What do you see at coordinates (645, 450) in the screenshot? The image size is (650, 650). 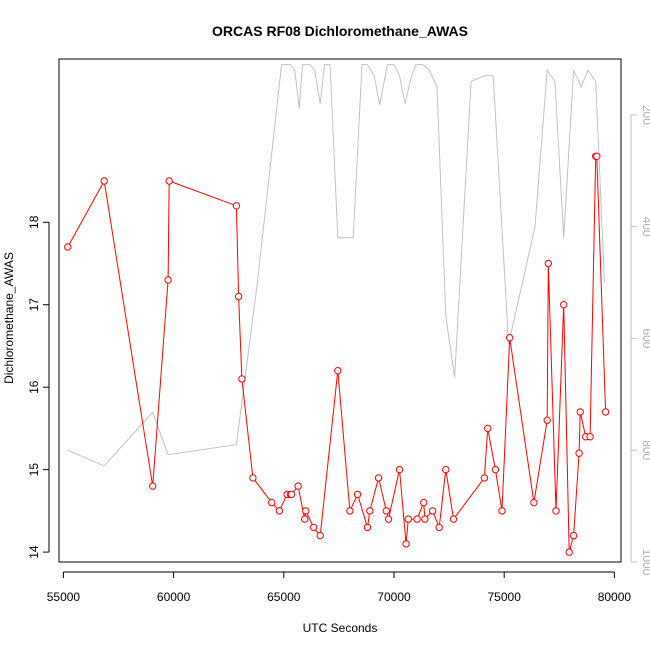 I see `y-right-tick-label: 800` at bounding box center [645, 450].